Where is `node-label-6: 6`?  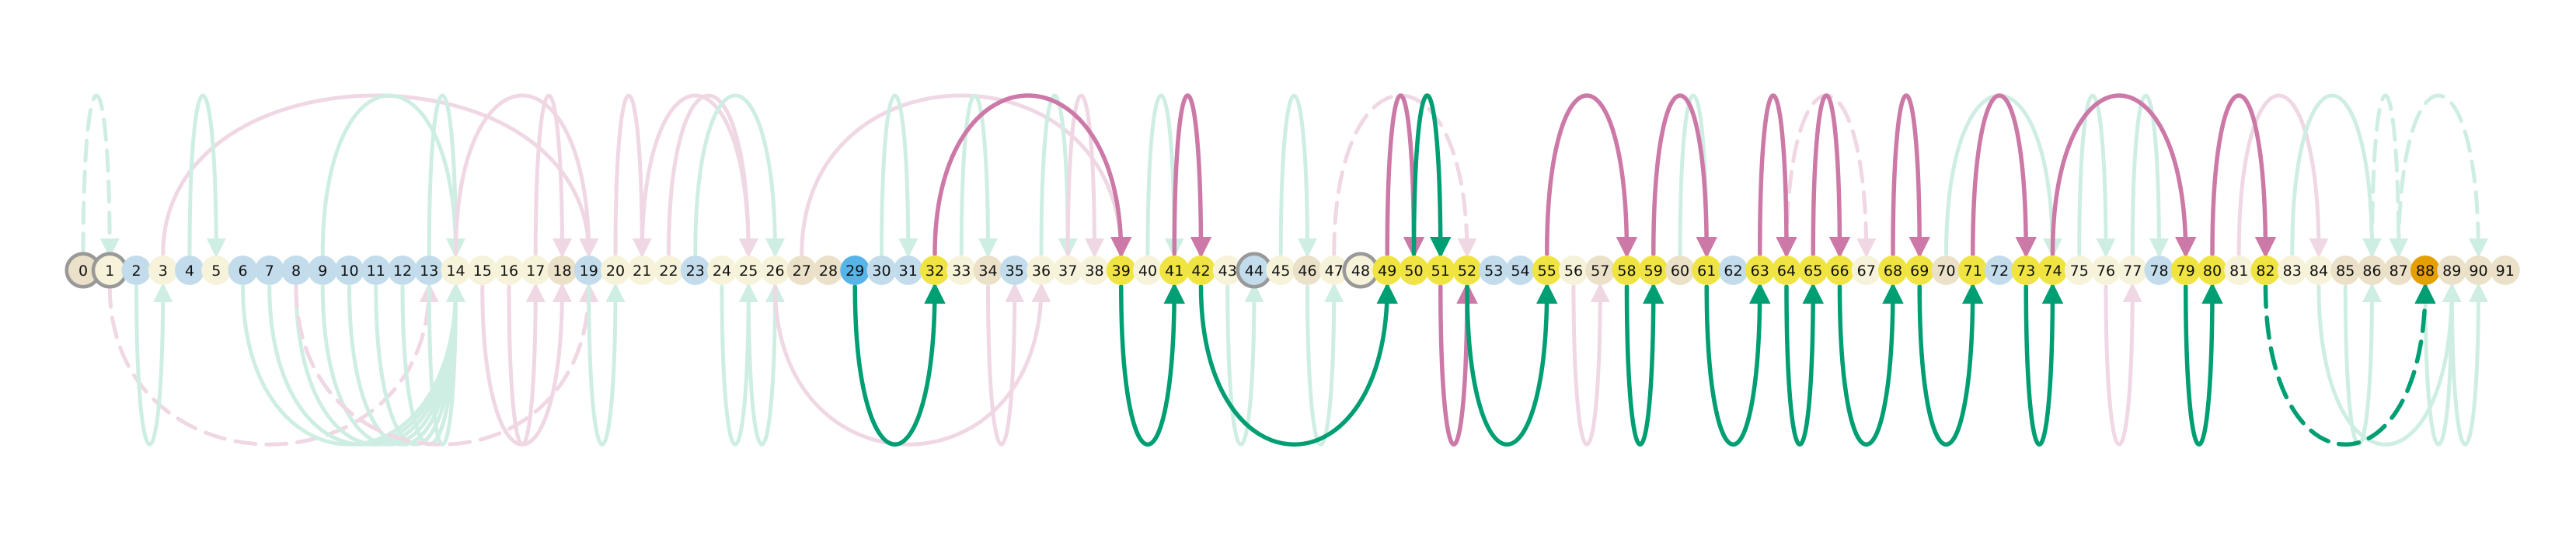
node-label-6: 6 is located at coordinates (242, 271).